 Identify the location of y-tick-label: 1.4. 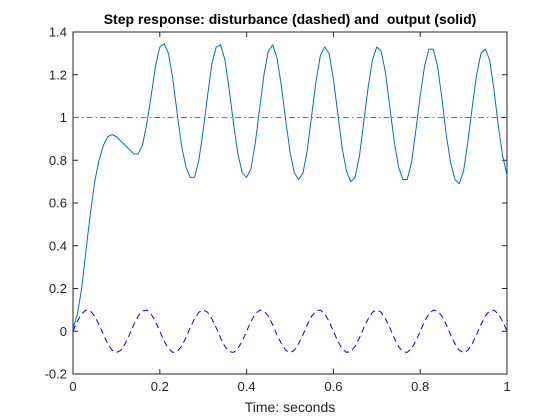
(58, 32).